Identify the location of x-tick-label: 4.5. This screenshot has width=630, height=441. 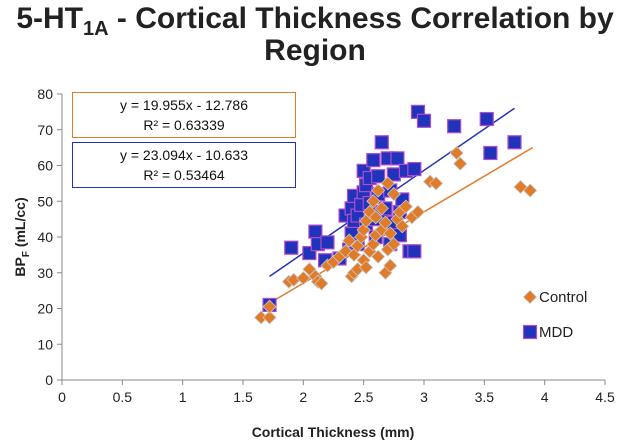
(605, 397).